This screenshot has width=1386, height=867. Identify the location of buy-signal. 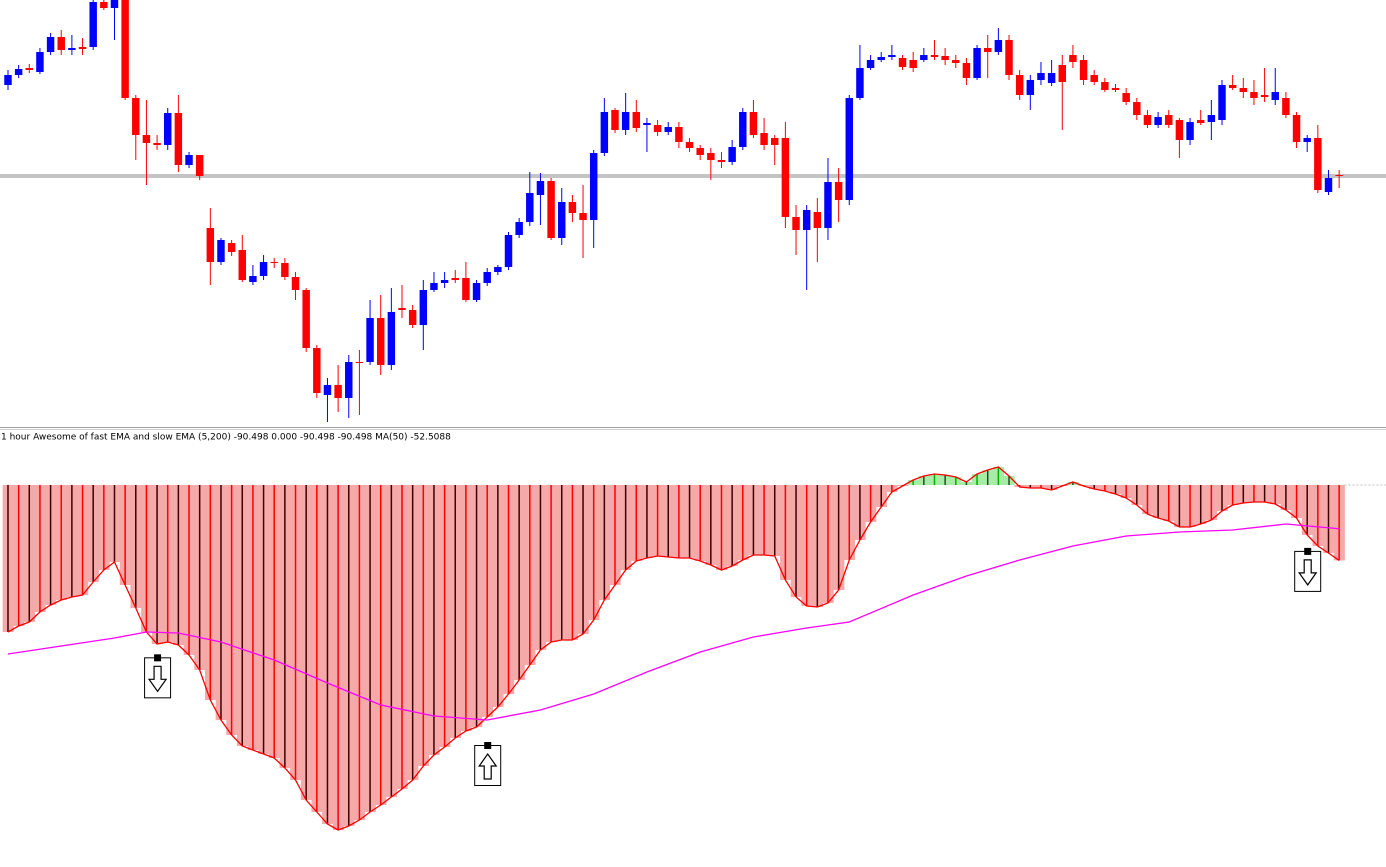
(488, 764).